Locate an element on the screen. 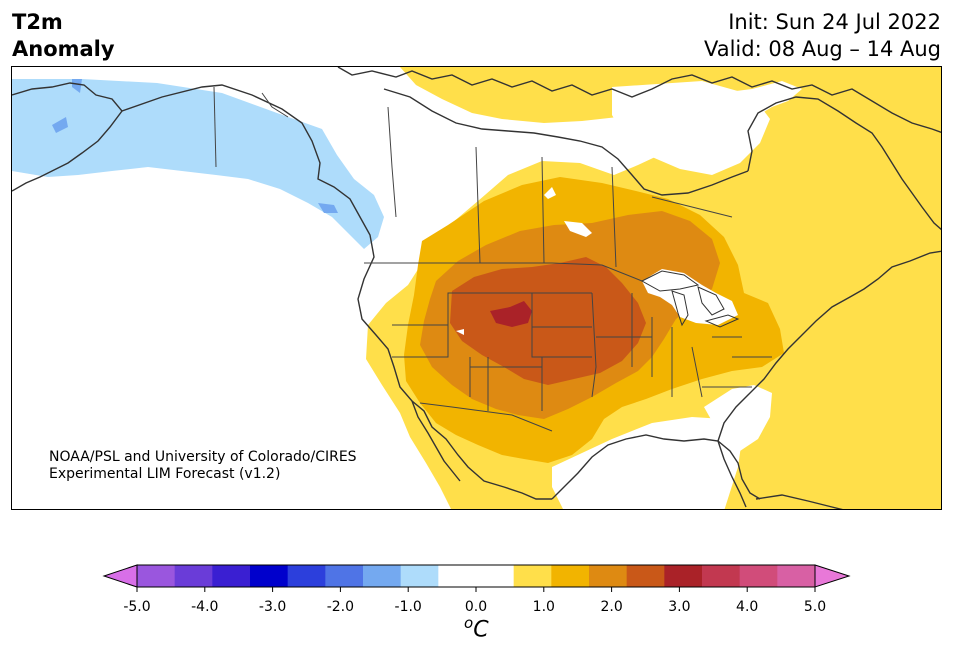  great-lakes is located at coordinates (690, 297).